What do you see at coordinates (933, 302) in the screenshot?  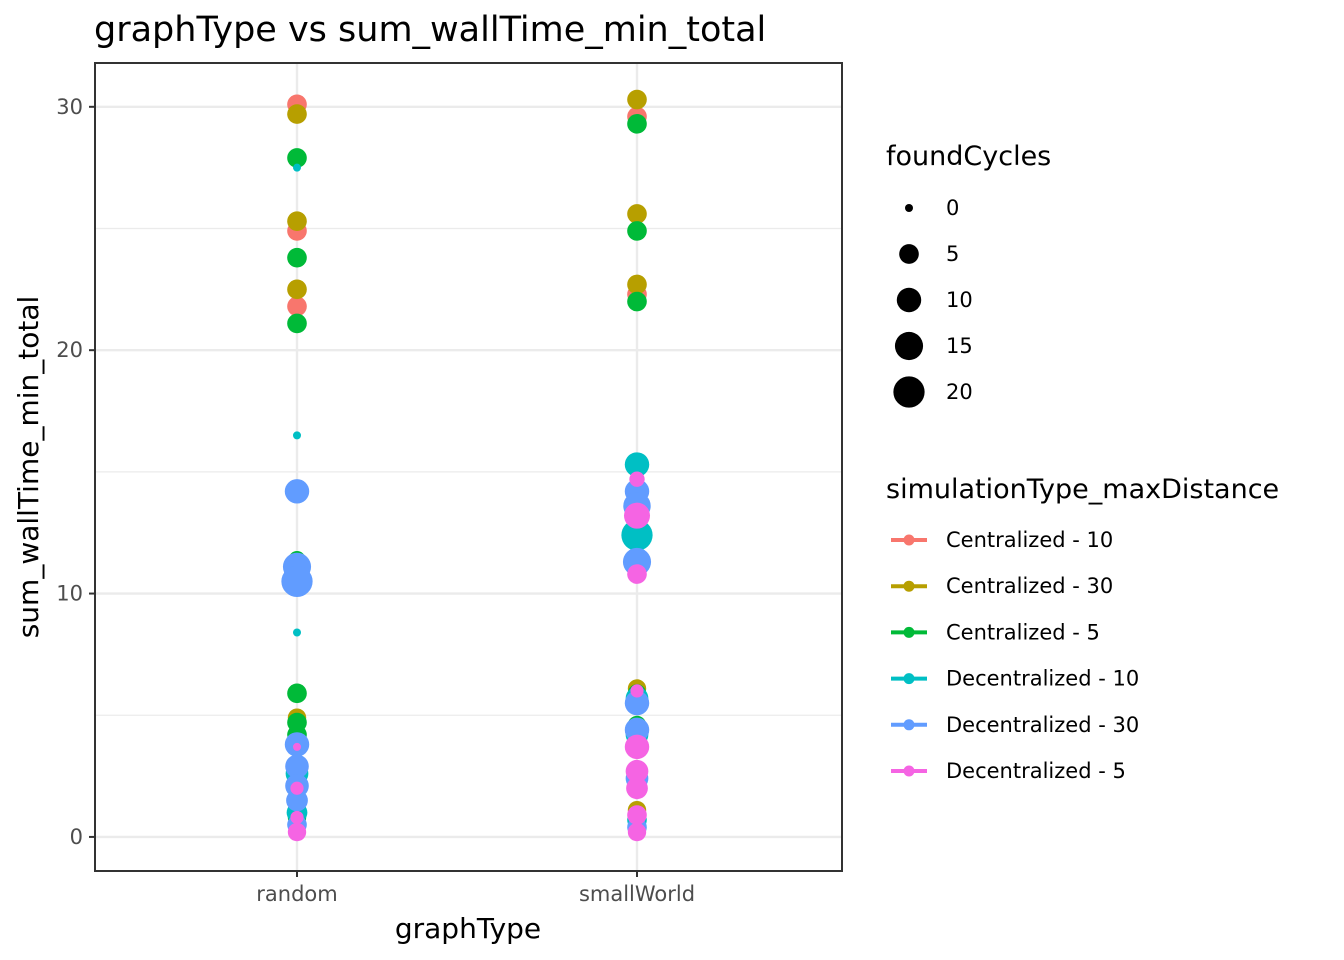 I see `size-legend-items: 0 5 10 15 20` at bounding box center [933, 302].